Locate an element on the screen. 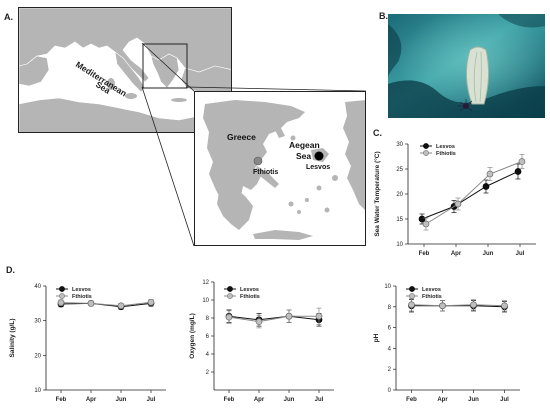  iberia-land is located at coordinates (34, 71).